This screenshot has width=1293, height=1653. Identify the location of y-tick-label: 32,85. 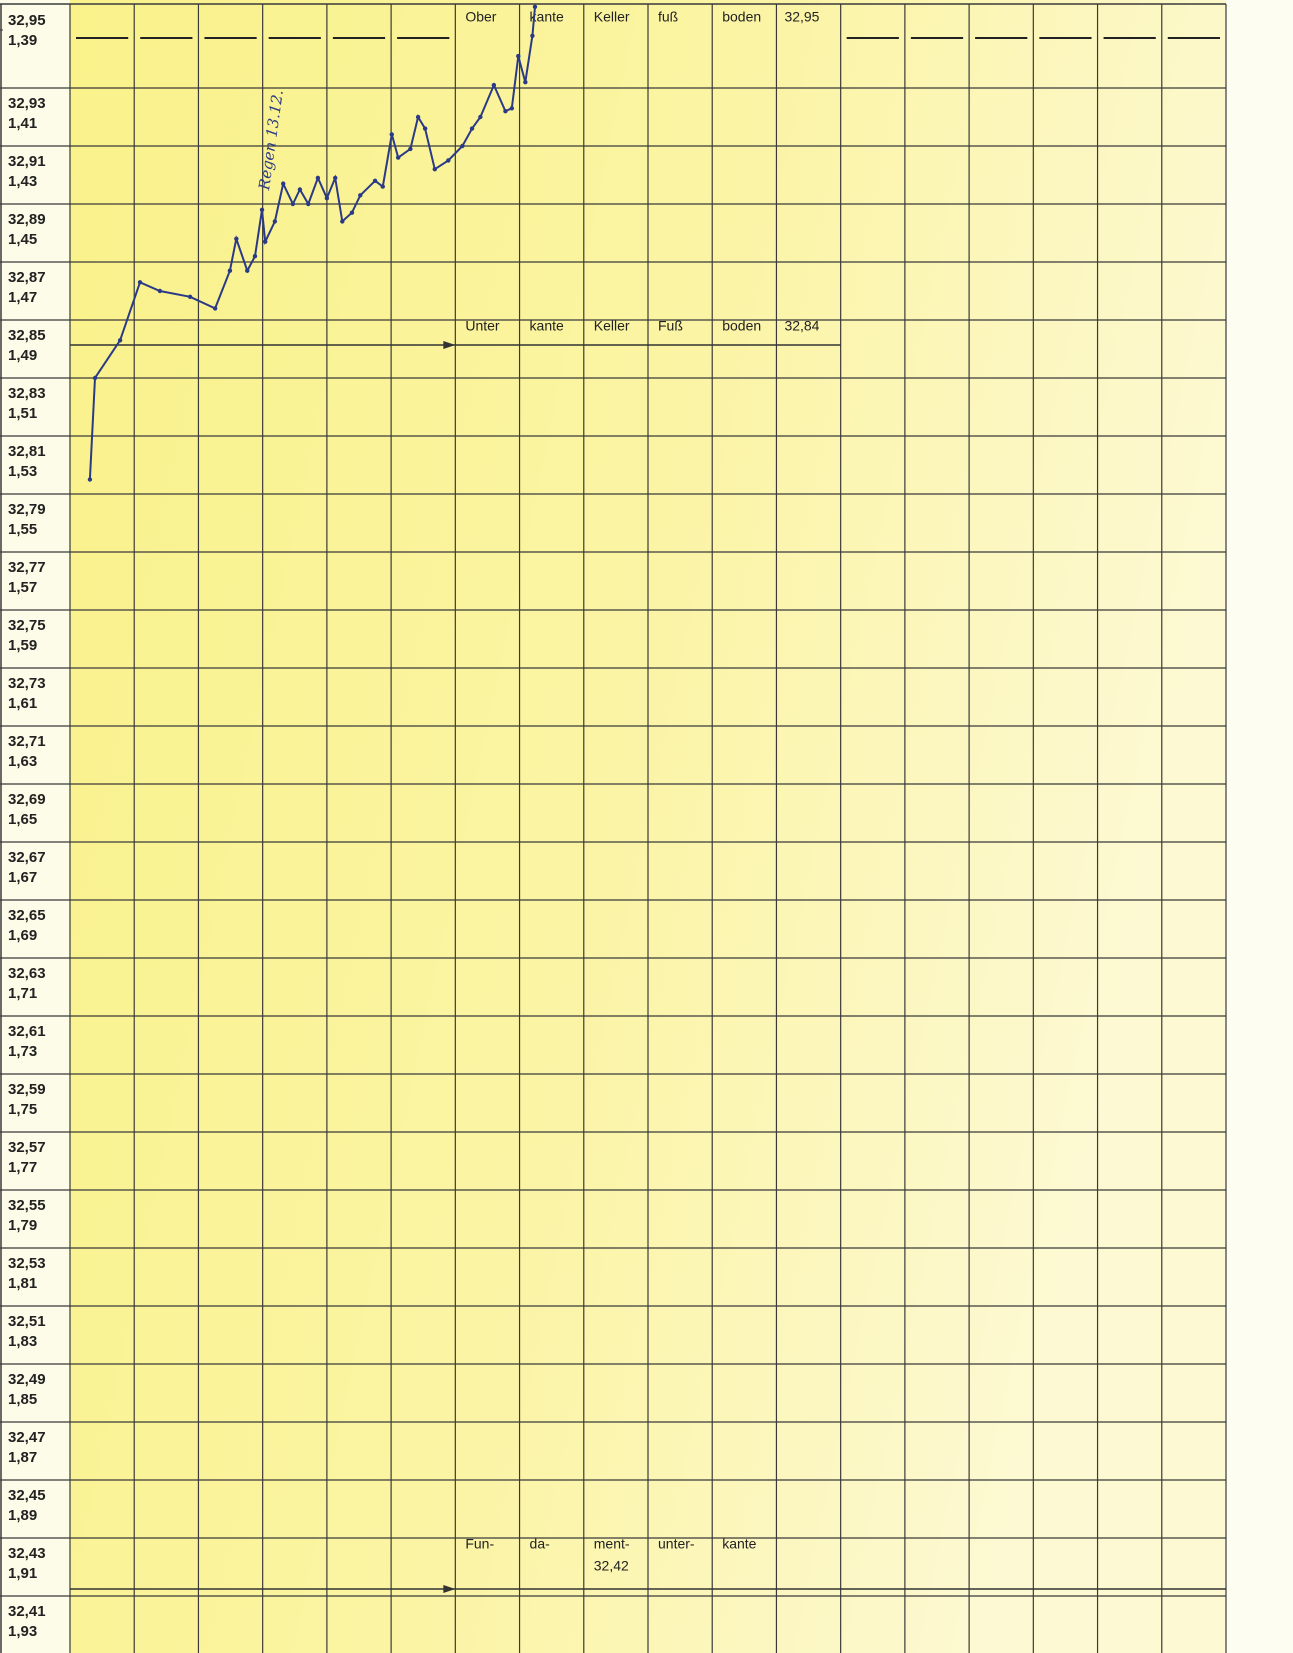
(27, 335).